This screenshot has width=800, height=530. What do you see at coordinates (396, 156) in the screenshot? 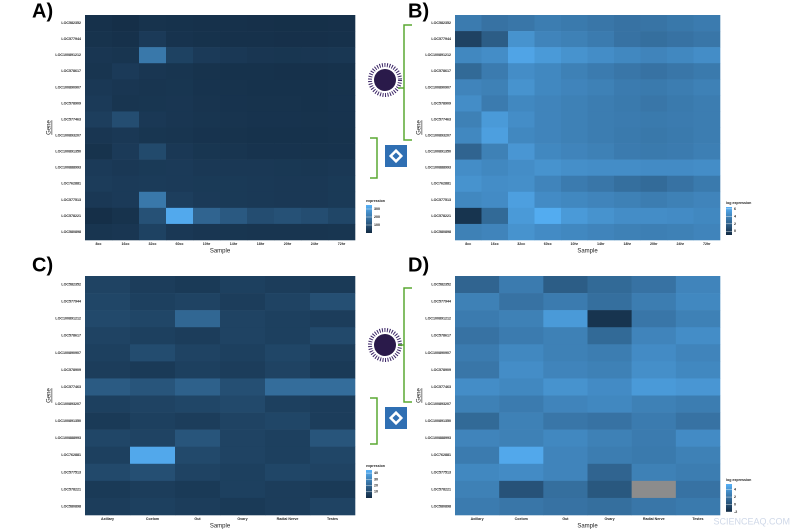
I see `chip-icon` at bounding box center [396, 156].